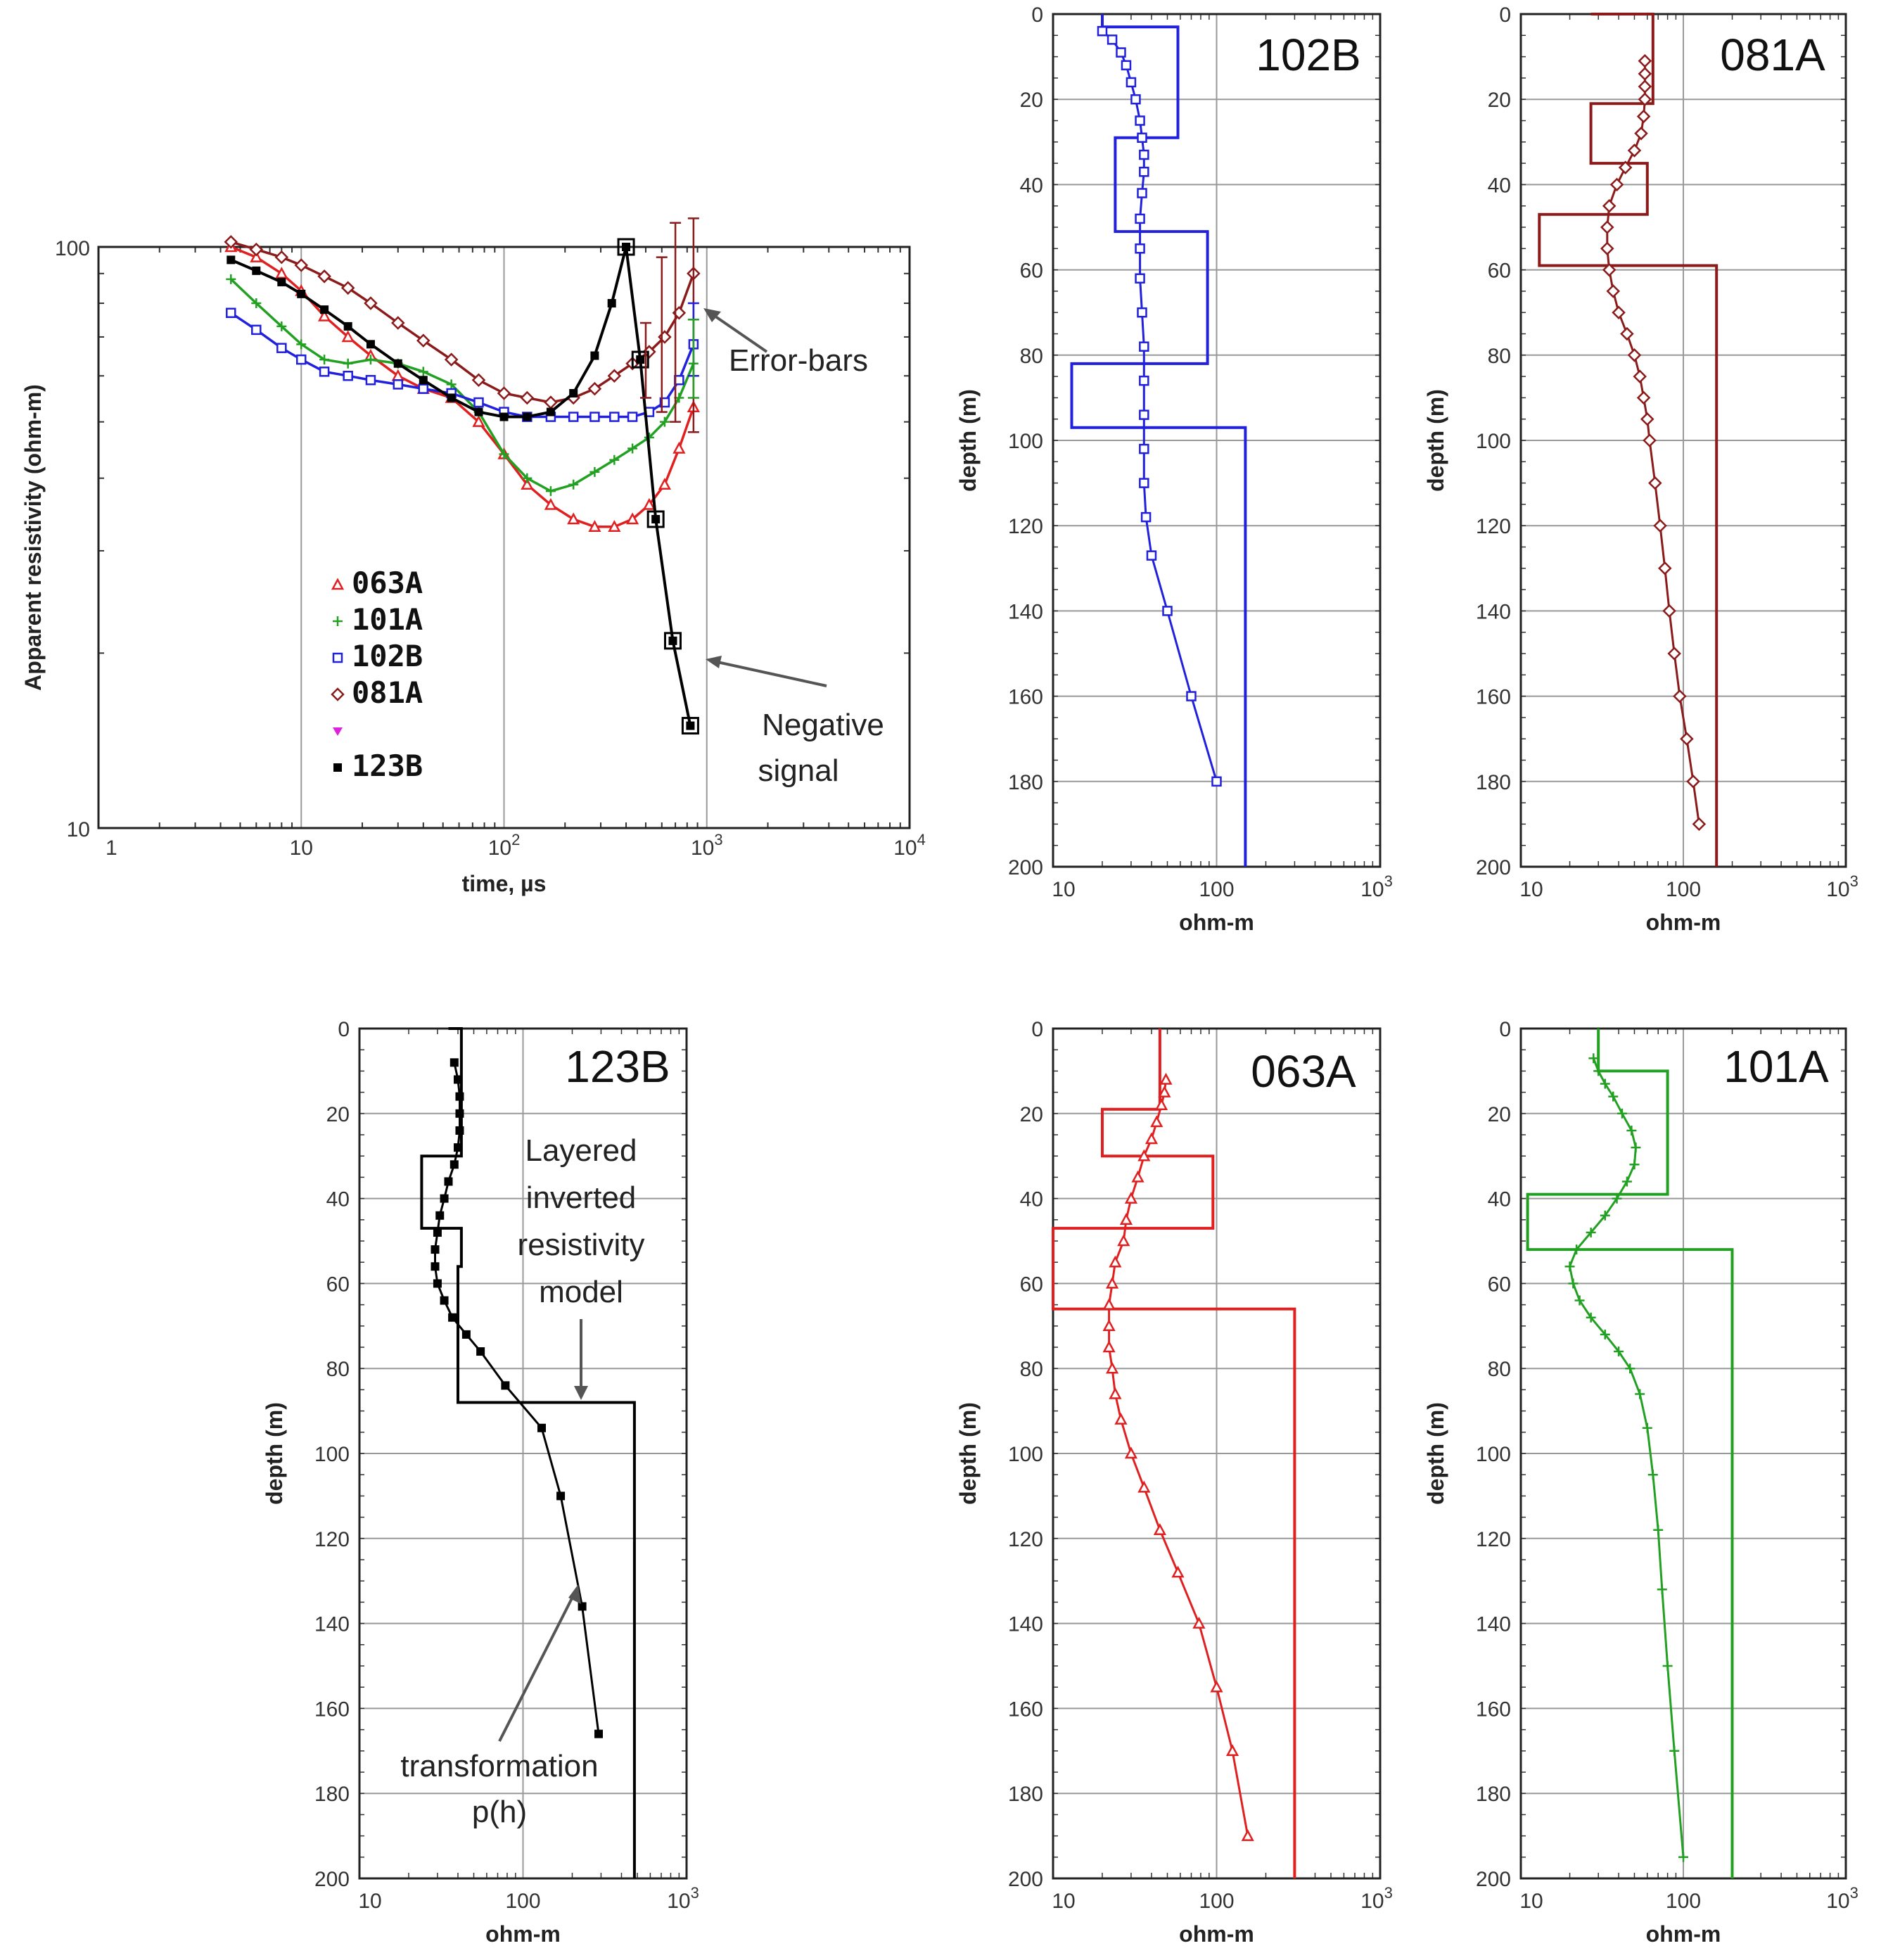 This screenshot has height=1960, width=1881. What do you see at coordinates (798, 361) in the screenshot?
I see `annotation-error-bars: Error-bars` at bounding box center [798, 361].